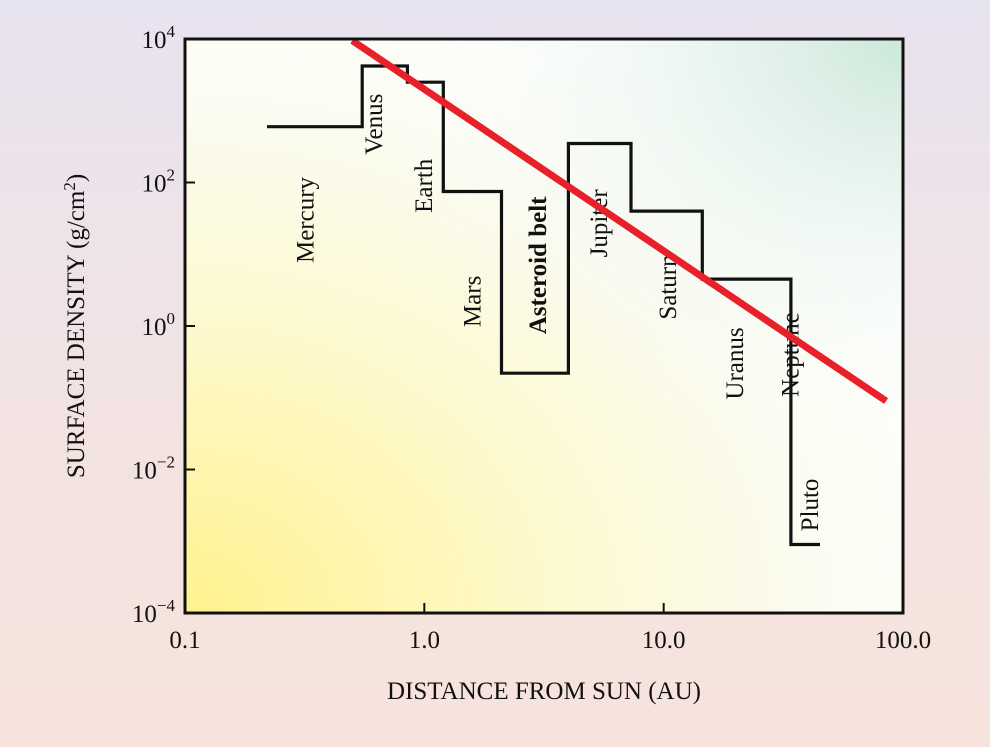 Image resolution: width=990 pixels, height=747 pixels. What do you see at coordinates (159, 182) in the screenshot?
I see `y-tick-label: 10²` at bounding box center [159, 182].